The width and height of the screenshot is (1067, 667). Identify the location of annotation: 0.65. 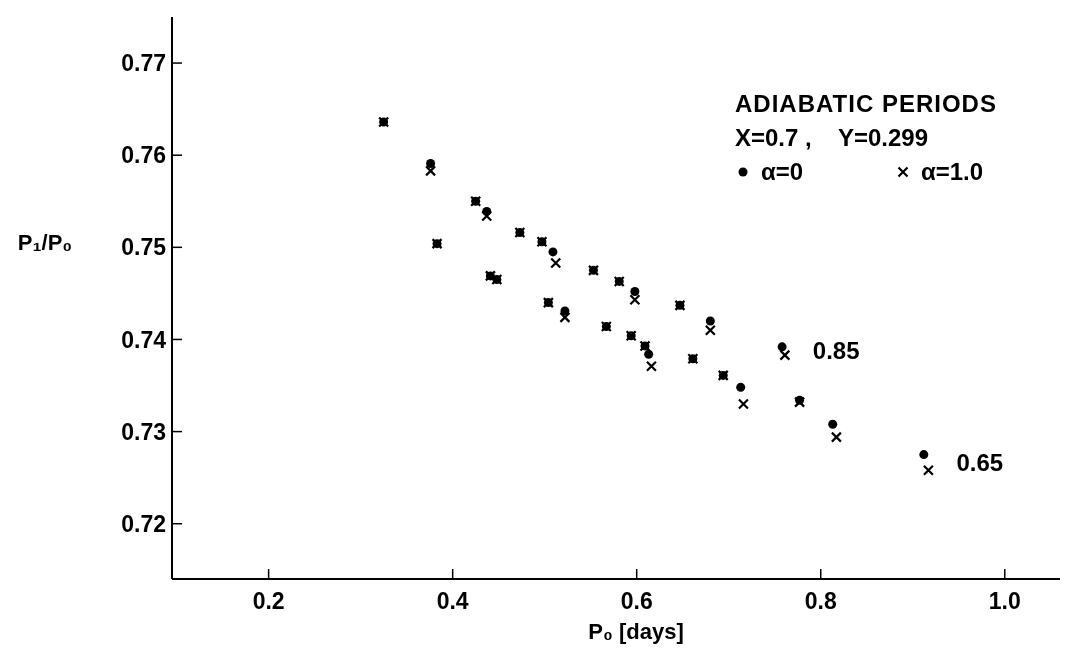
(980, 463).